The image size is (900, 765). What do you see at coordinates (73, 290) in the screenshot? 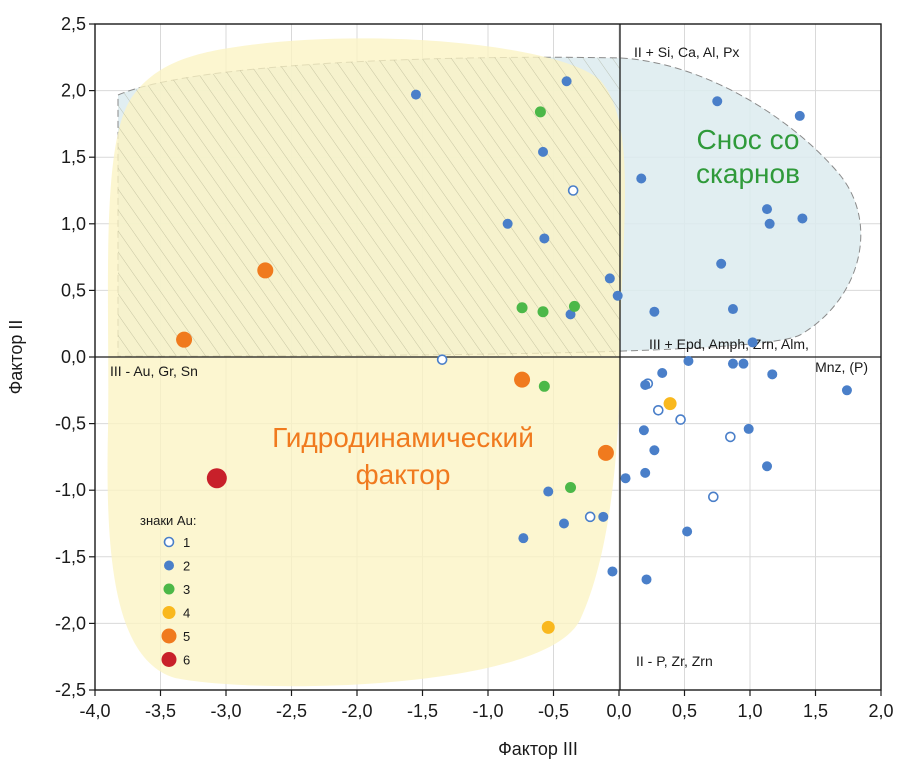
I see `y-tick-label: 0,5` at bounding box center [73, 290].